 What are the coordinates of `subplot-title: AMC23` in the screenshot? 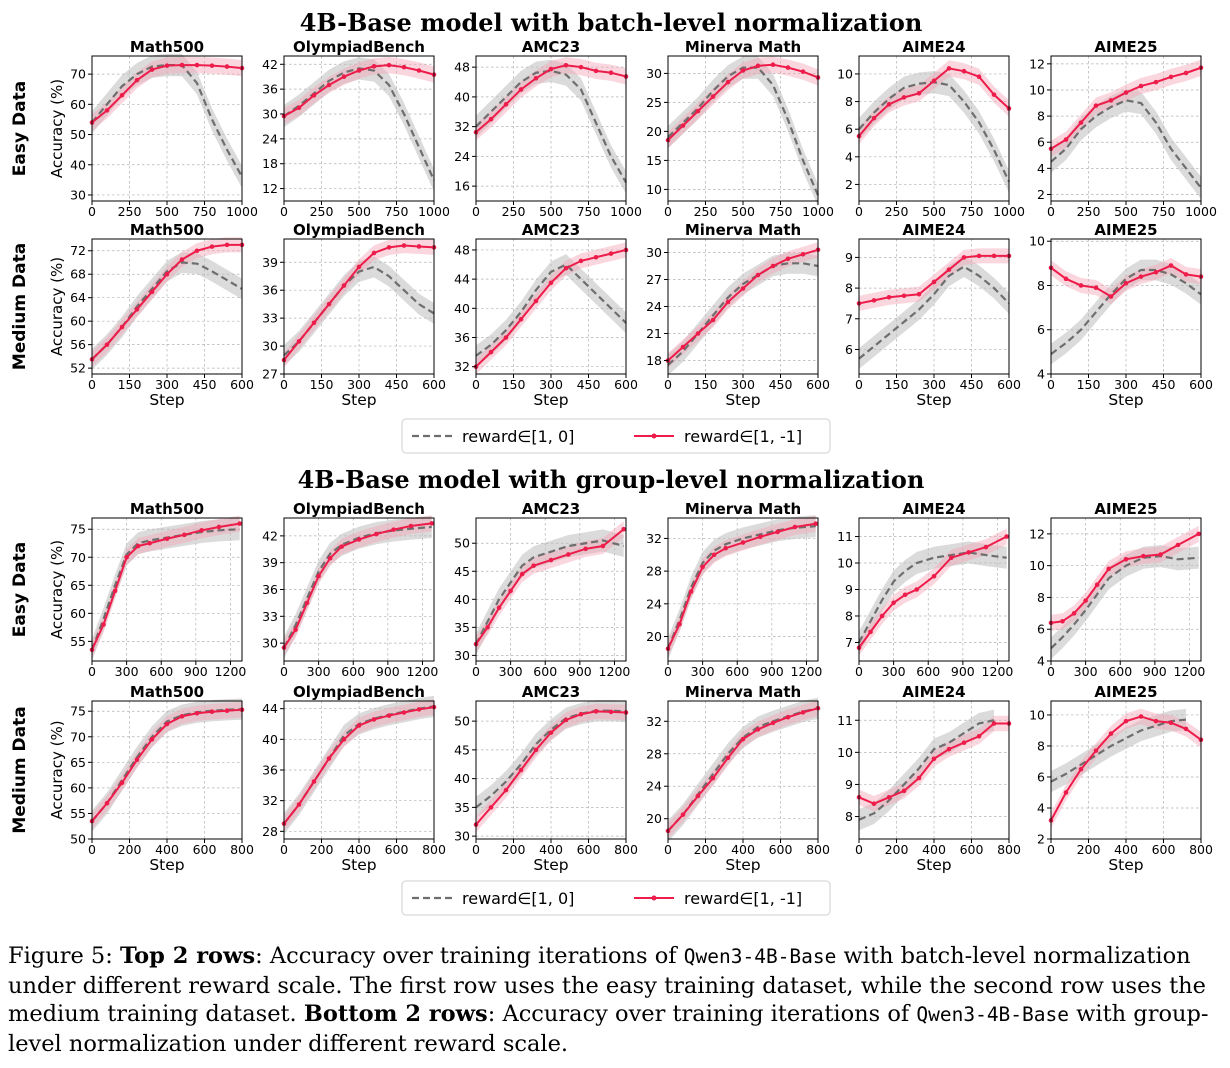 It's located at (551, 692).